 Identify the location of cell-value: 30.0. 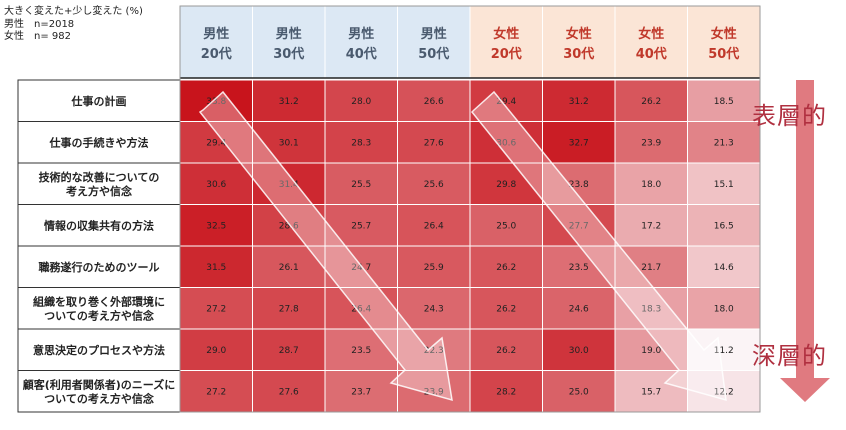
(579, 351).